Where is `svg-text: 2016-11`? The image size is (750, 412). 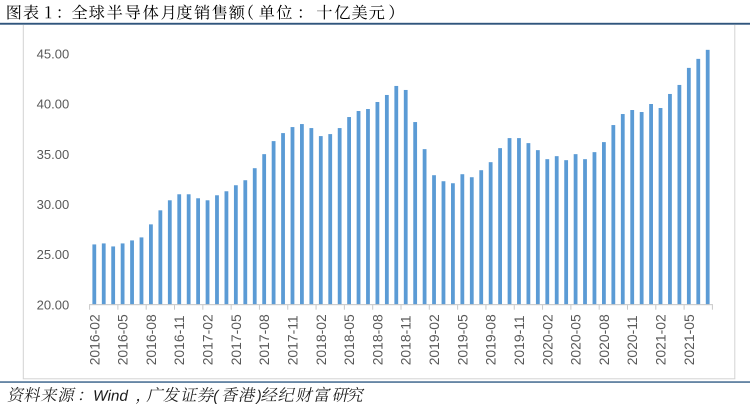 svg-text: 2016-11 is located at coordinates (179, 340).